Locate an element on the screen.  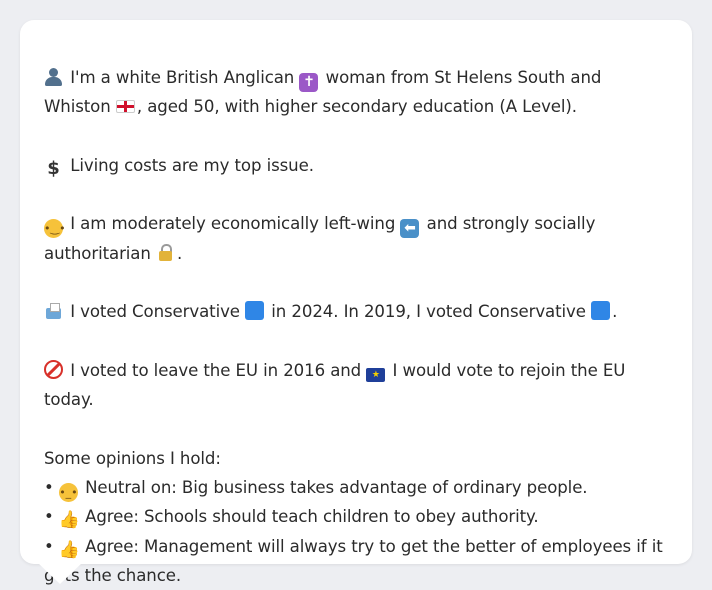
latin-cross-icon: ✝ is located at coordinates (309, 82).